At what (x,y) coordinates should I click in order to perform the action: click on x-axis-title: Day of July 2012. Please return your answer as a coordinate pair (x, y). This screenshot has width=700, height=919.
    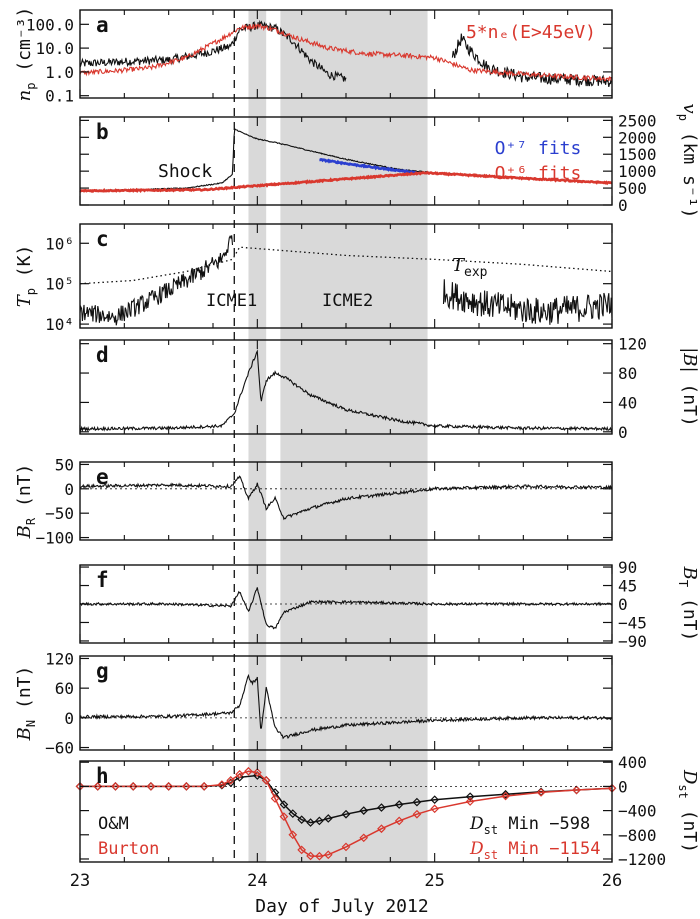
    Looking at the image, I should click on (341, 906).